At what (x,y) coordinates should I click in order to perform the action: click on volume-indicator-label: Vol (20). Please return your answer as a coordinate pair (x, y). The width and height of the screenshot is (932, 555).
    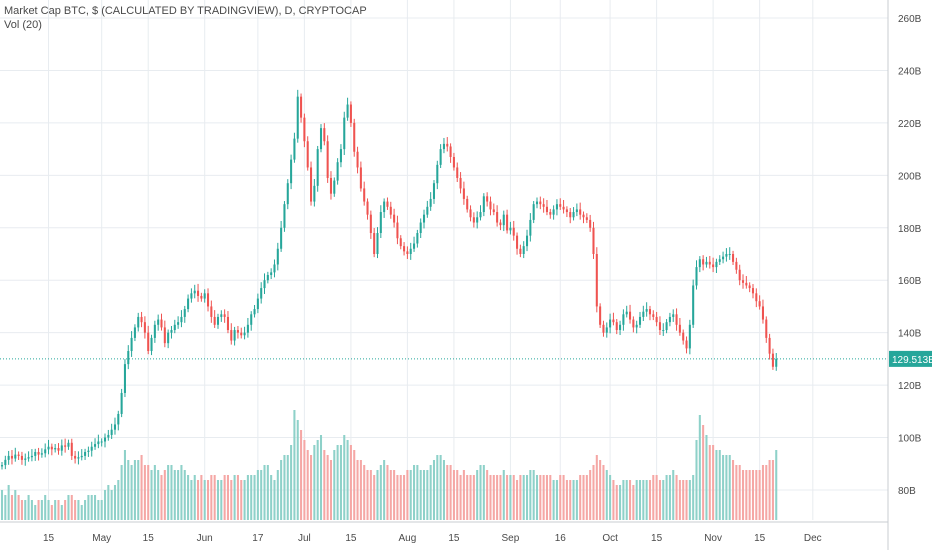
    Looking at the image, I should click on (23, 25).